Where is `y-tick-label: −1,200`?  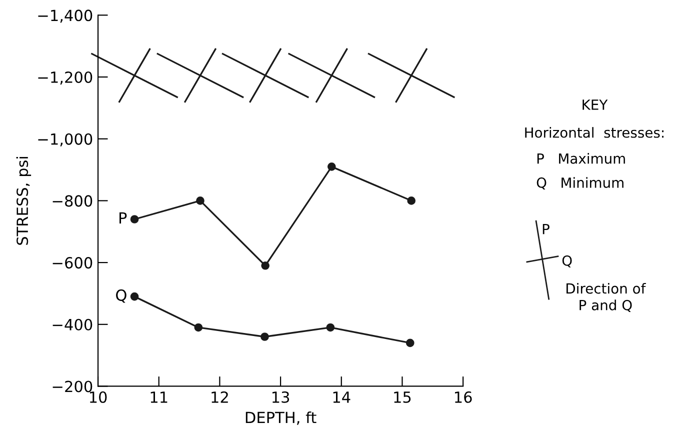
y-tick-label: −1,200 is located at coordinates (65, 78).